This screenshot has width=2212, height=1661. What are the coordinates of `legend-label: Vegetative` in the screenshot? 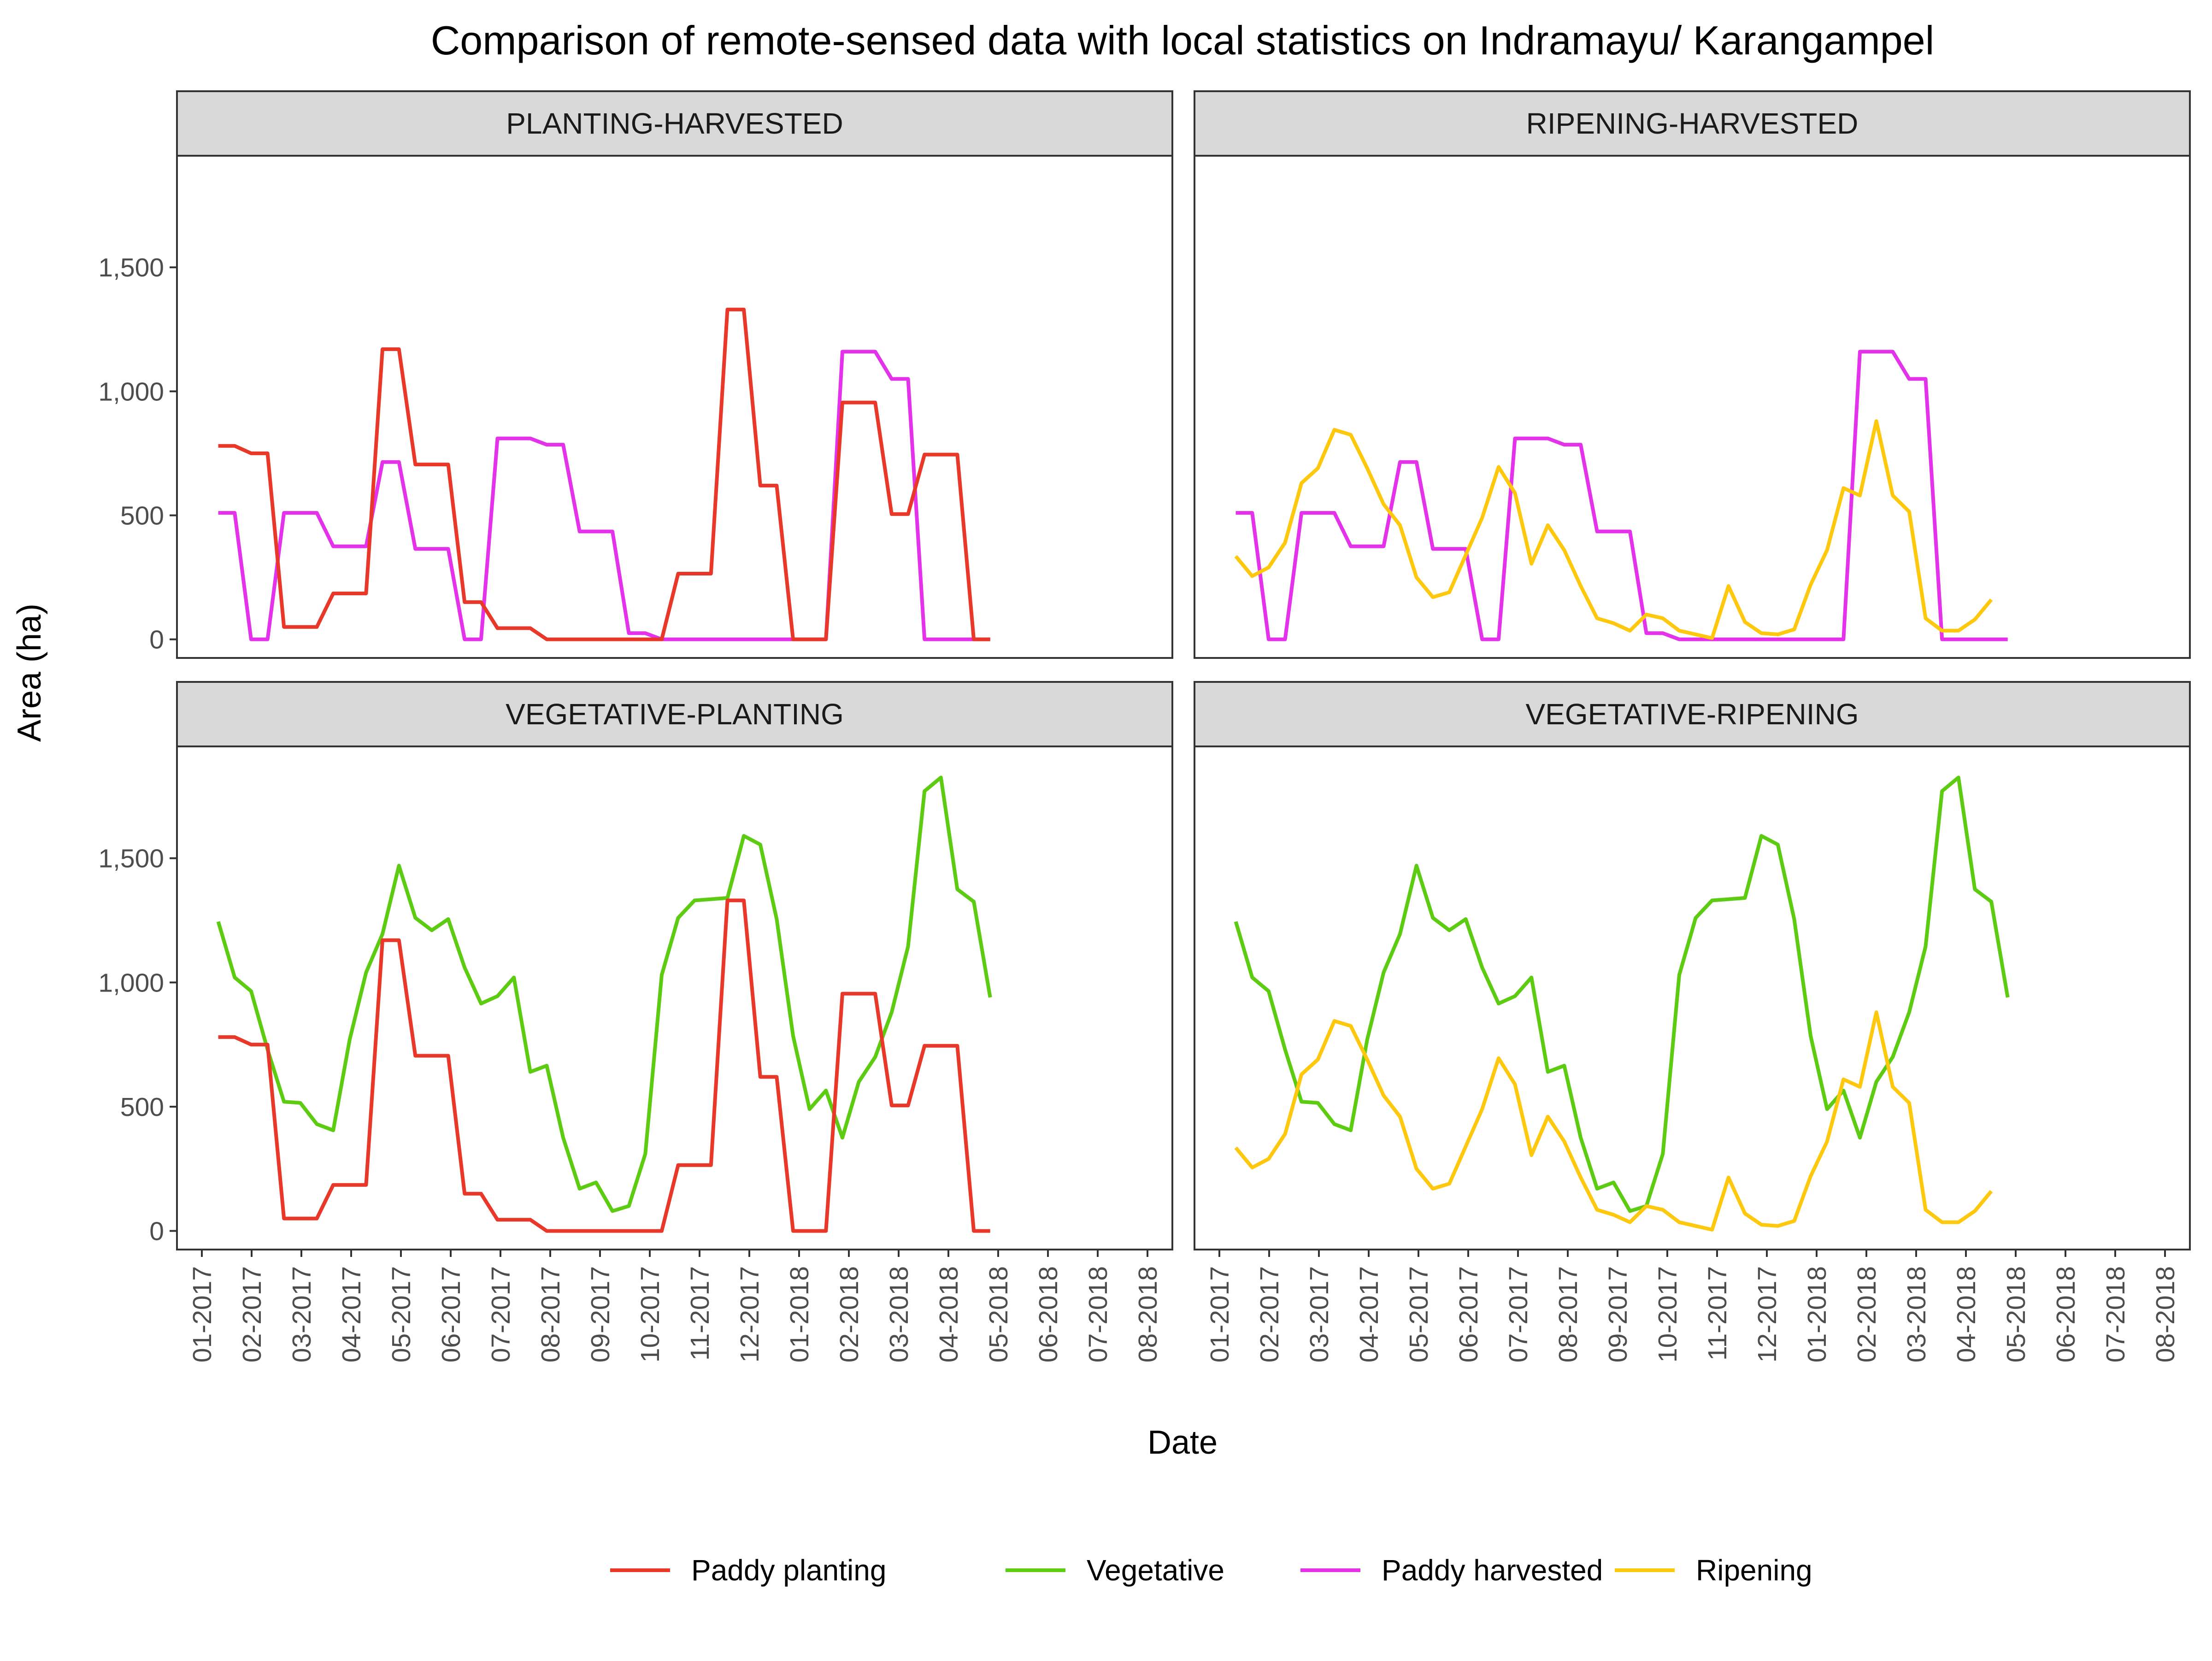 It's located at (1155, 1570).